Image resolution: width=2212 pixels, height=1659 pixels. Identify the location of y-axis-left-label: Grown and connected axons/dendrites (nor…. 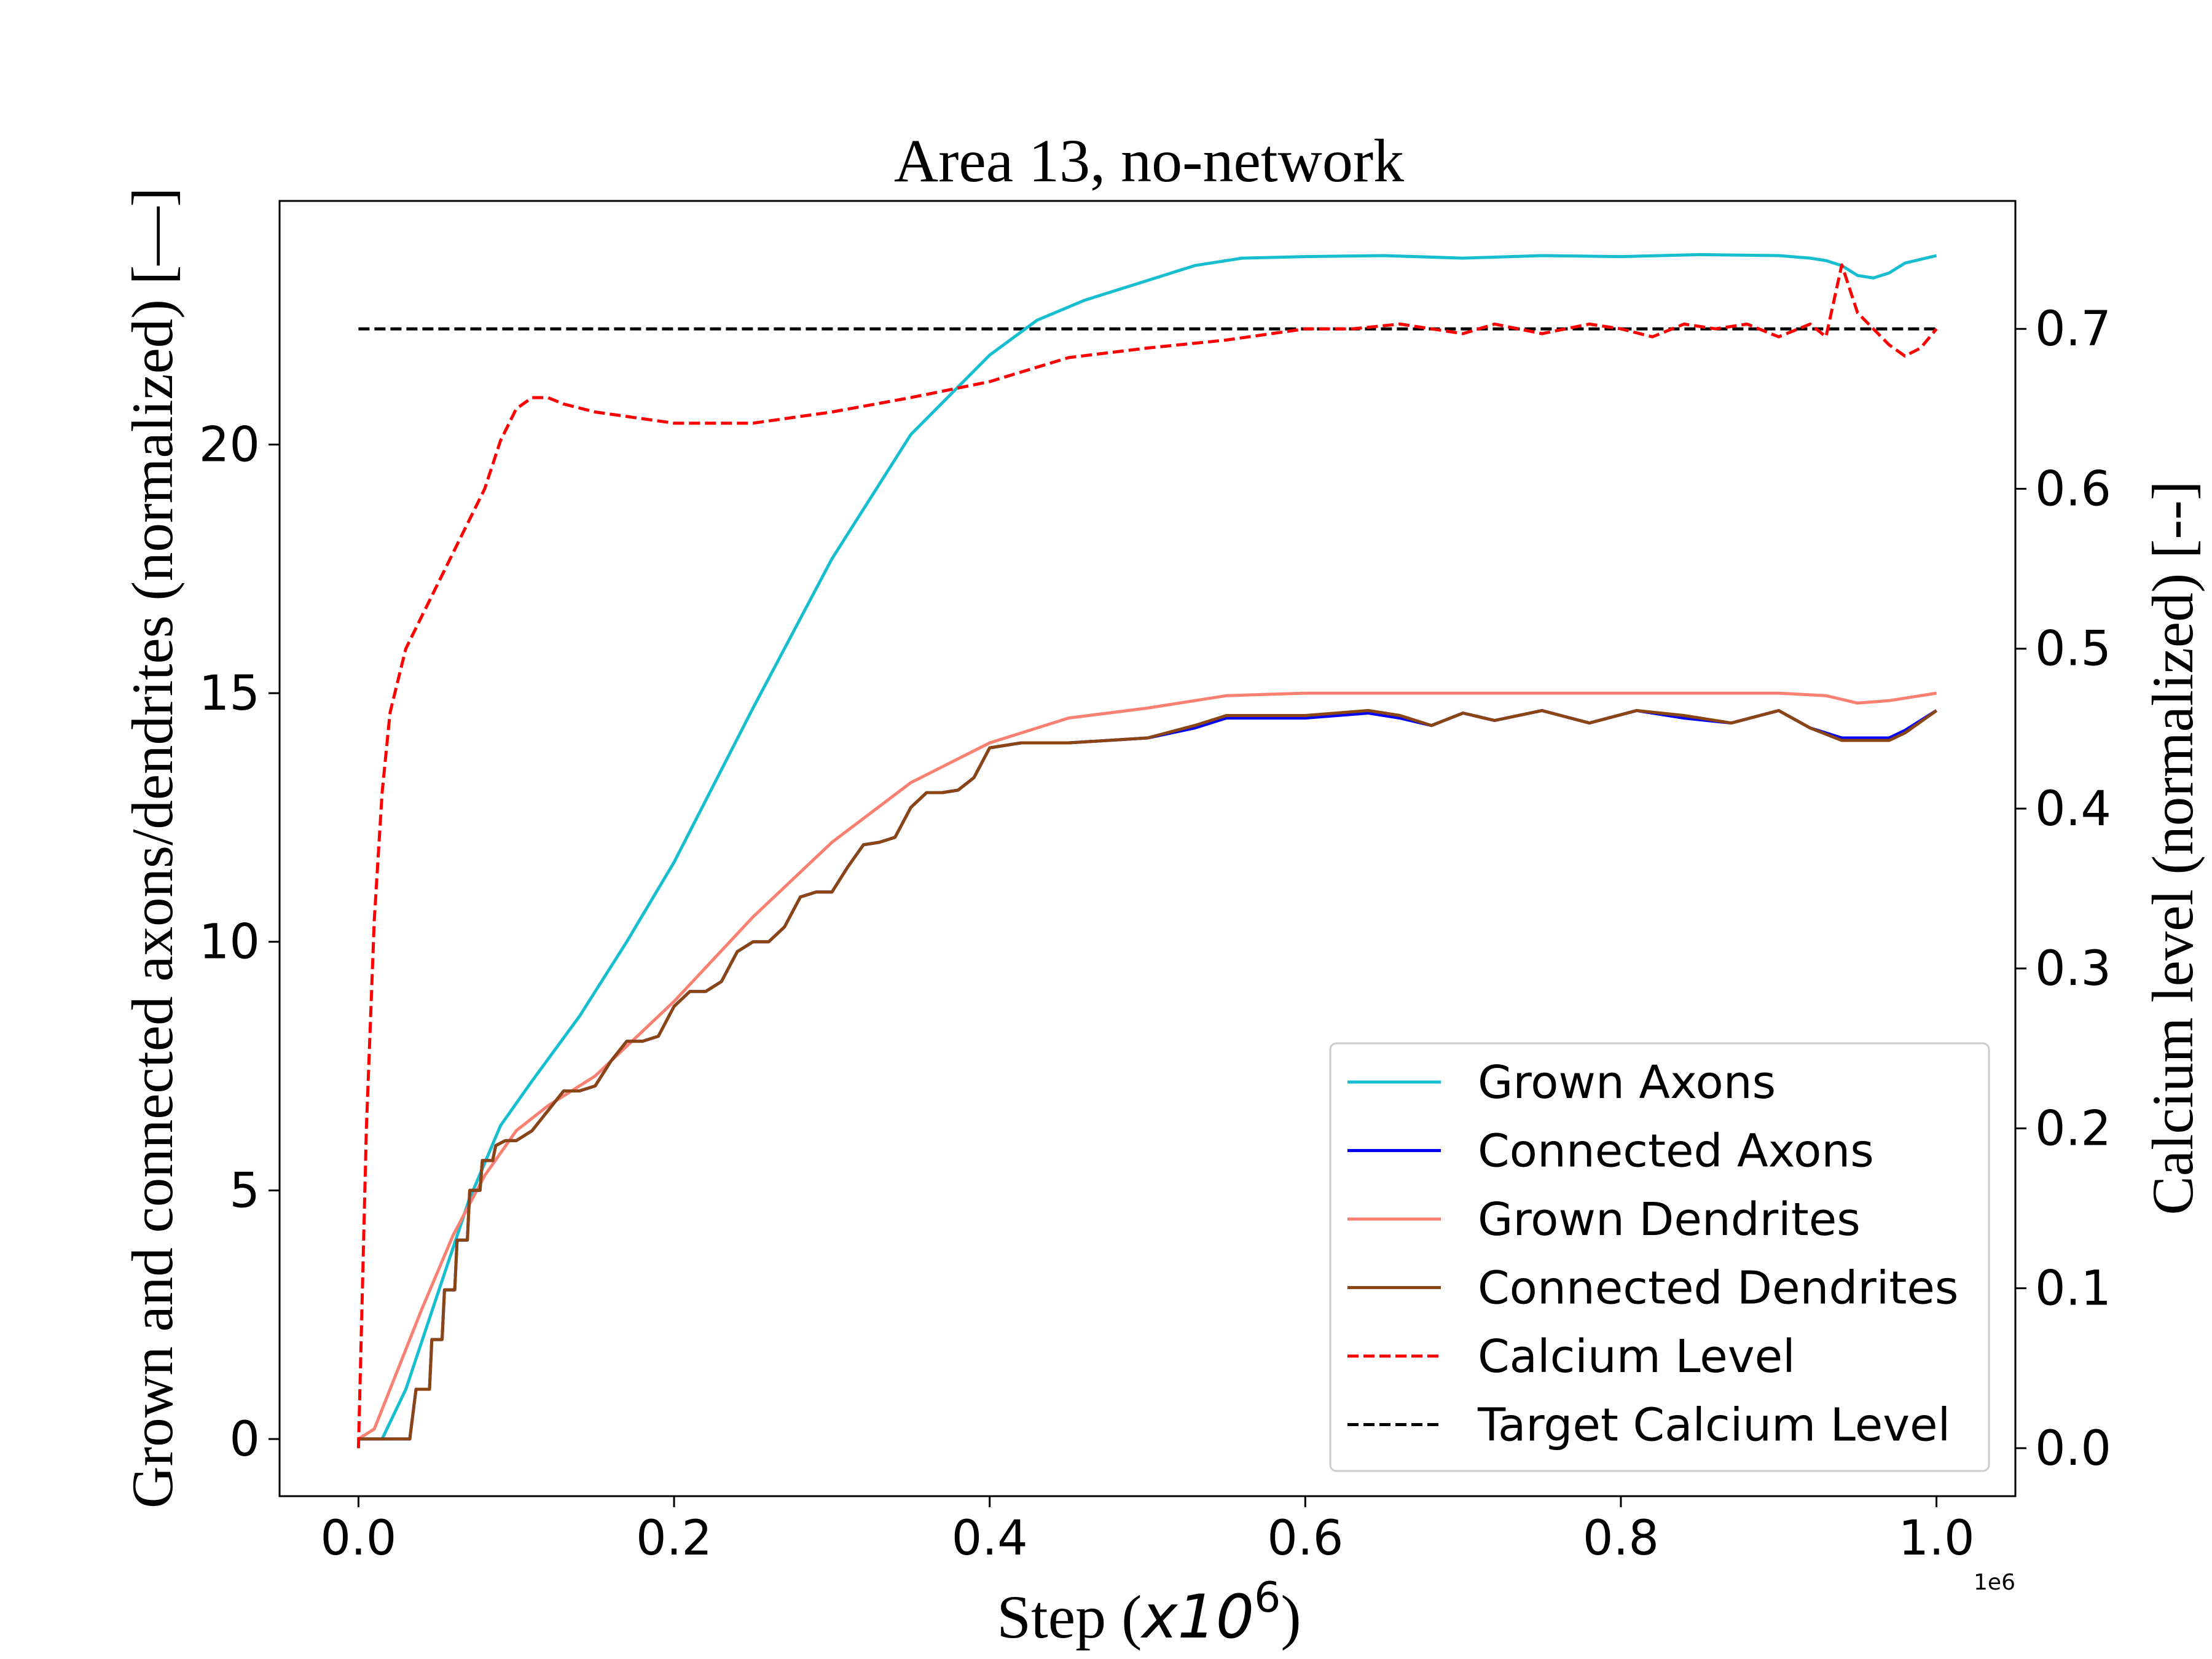
(152, 847).